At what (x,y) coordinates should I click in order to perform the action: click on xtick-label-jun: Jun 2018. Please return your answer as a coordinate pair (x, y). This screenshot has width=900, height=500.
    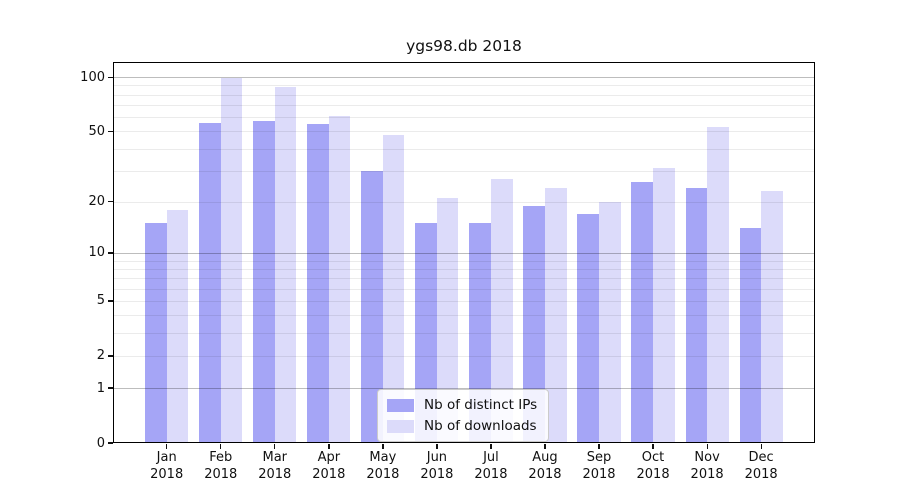
    Looking at the image, I should click on (437, 466).